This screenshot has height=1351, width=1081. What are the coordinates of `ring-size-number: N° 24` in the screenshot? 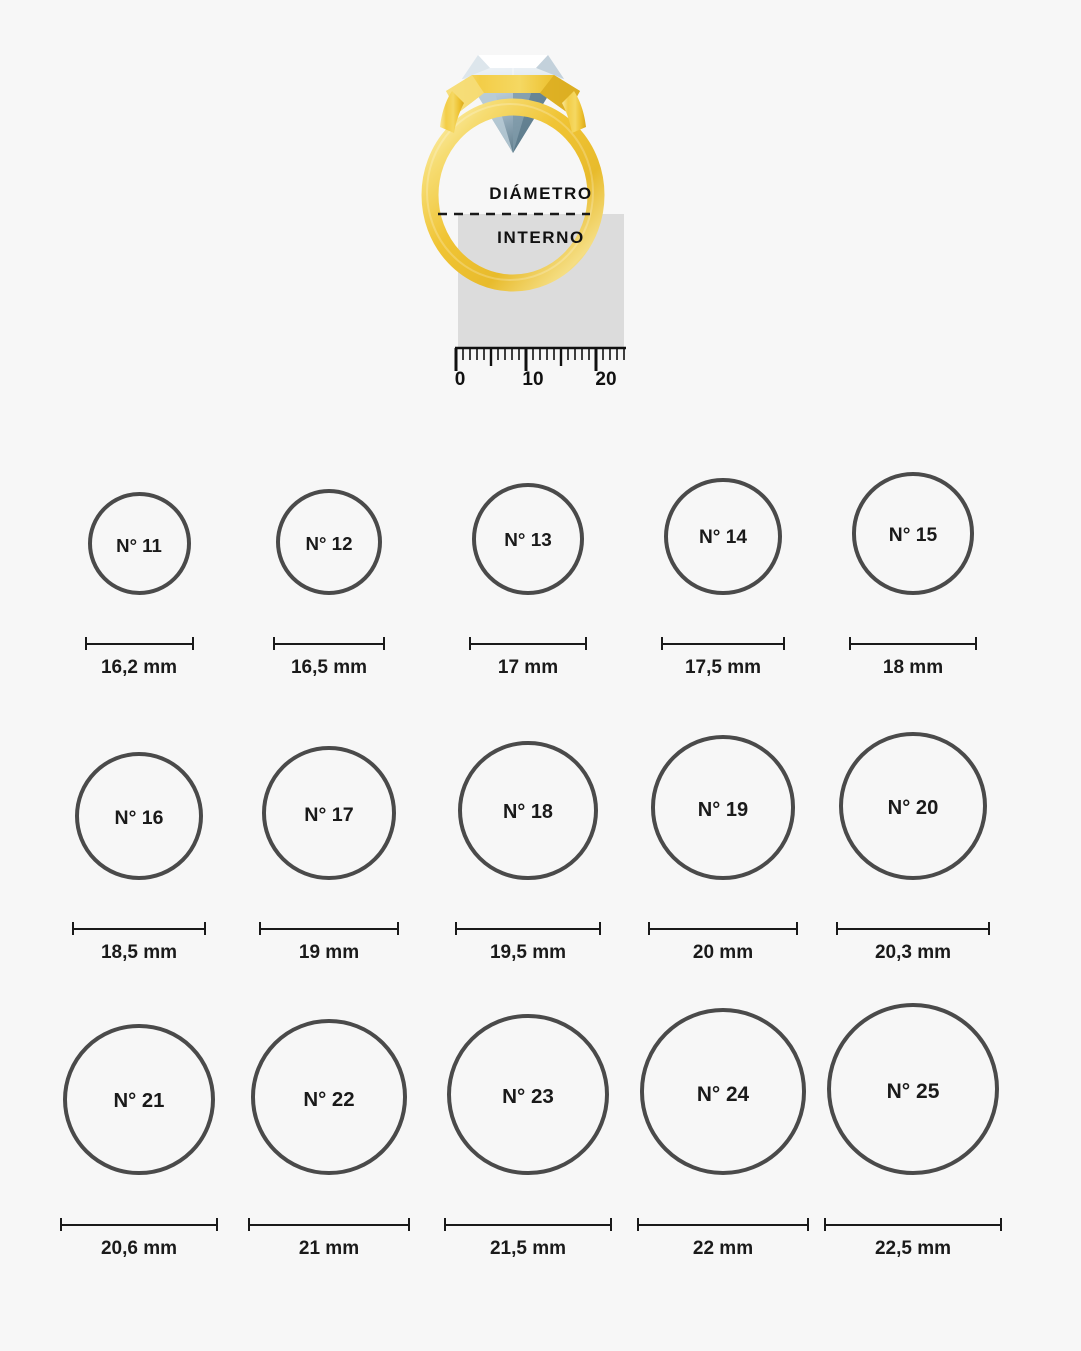 It's located at (723, 1094).